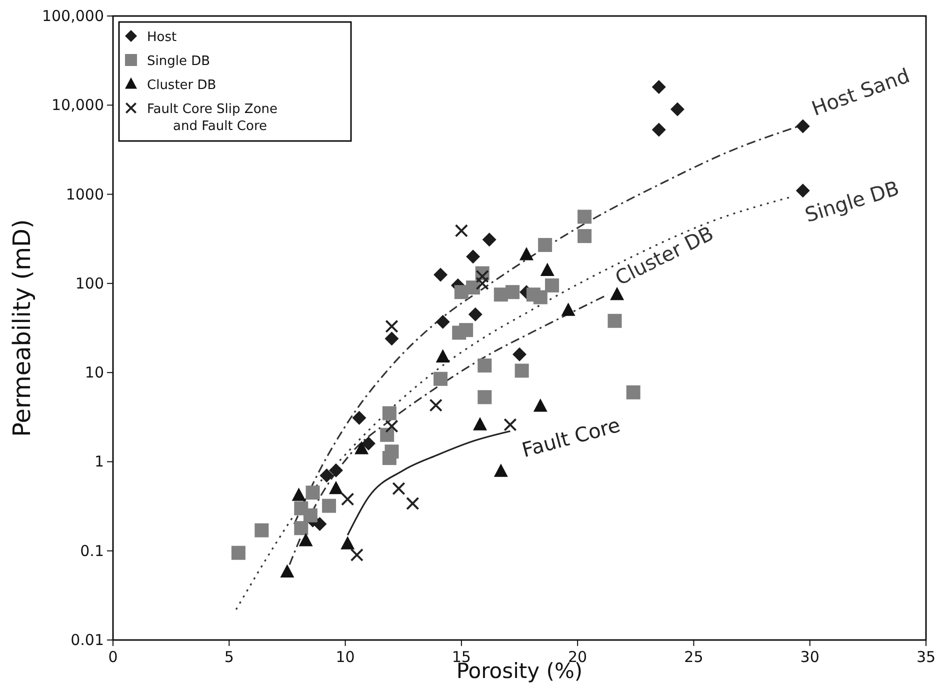 This screenshot has width=938, height=688. Describe the element at coordinates (92, 551) in the screenshot. I see `y-tick-label: 0.1` at that location.